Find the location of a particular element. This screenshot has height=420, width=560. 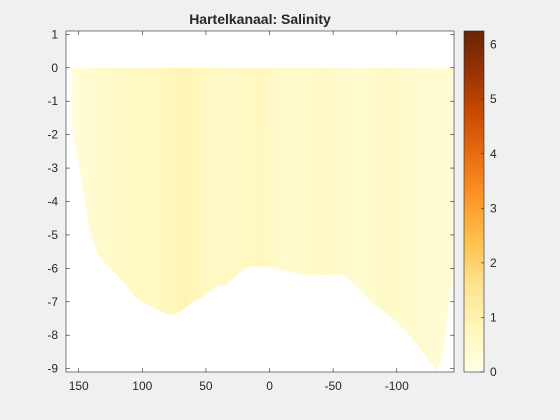

y-tick-label: -6 is located at coordinates (52, 268).